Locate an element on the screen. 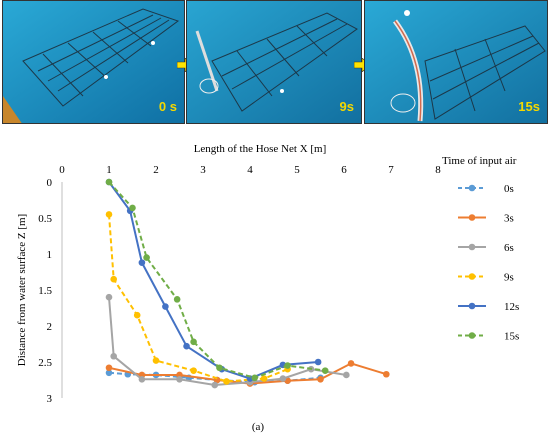 This screenshot has height=437, width=550. legend-item-0s: 0s is located at coordinates (486, 189).